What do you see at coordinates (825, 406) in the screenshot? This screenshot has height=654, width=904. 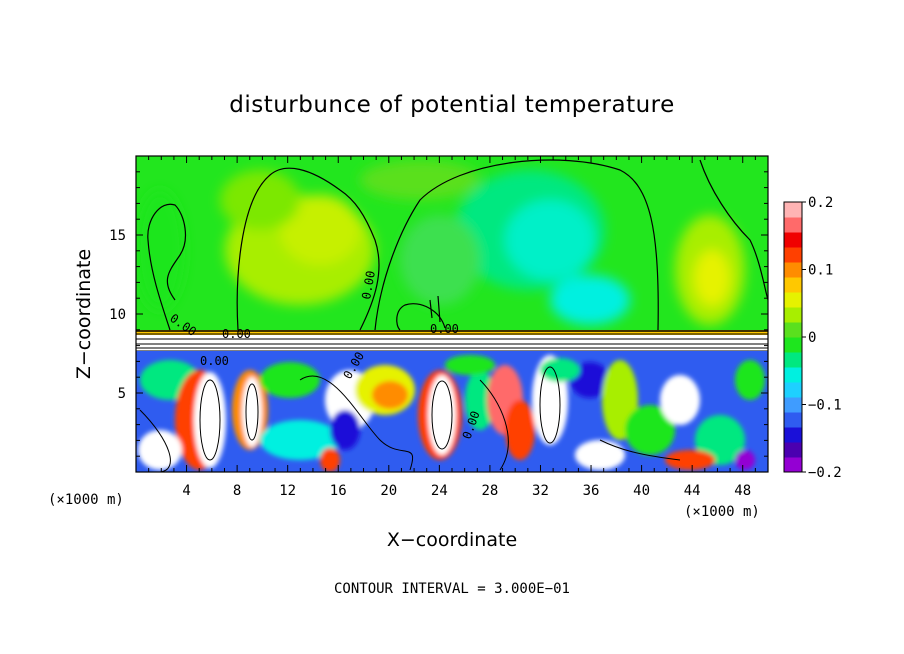 I see `colorbar-tick-label: −0.1` at bounding box center [825, 406].